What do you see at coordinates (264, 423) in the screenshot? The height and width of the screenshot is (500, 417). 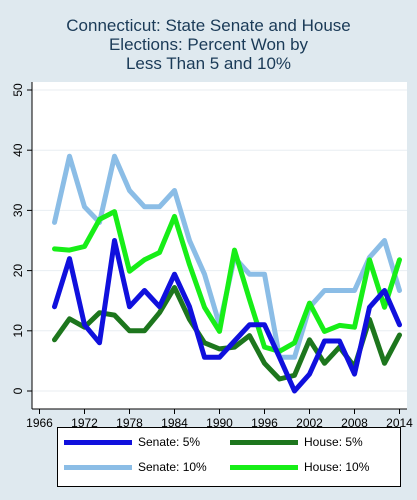 I see `x-tick-label-1996: 1996` at bounding box center [264, 423].